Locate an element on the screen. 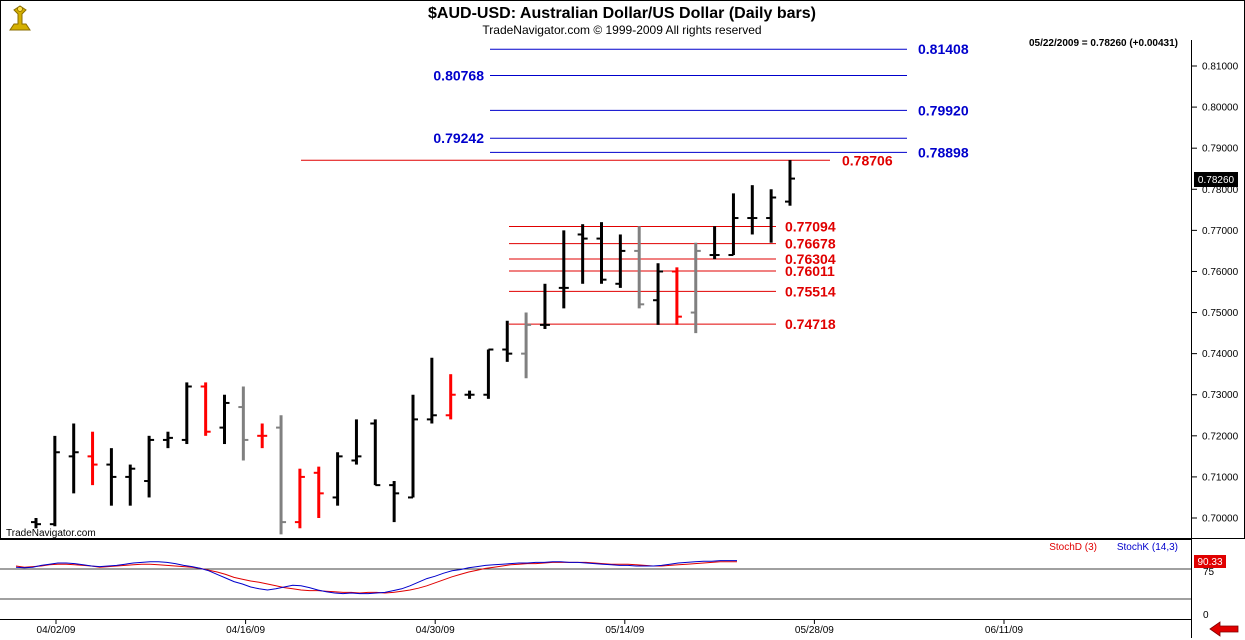  x-tick-label: 04/02/09 is located at coordinates (56, 630).